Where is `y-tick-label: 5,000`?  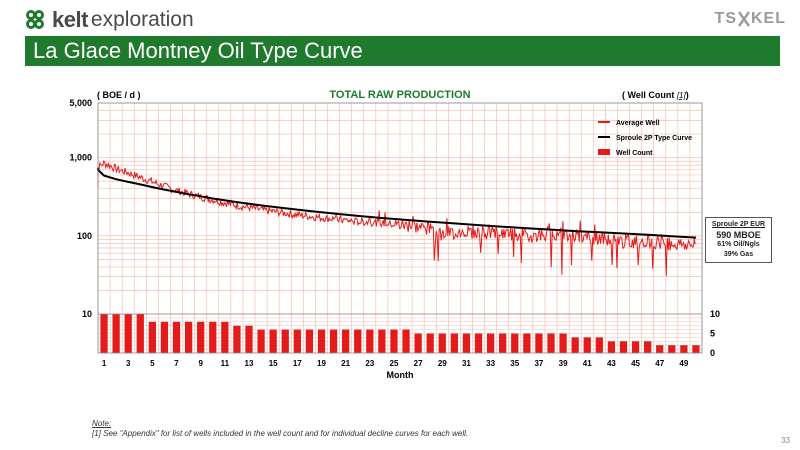 y-tick-label: 5,000 is located at coordinates (80, 103).